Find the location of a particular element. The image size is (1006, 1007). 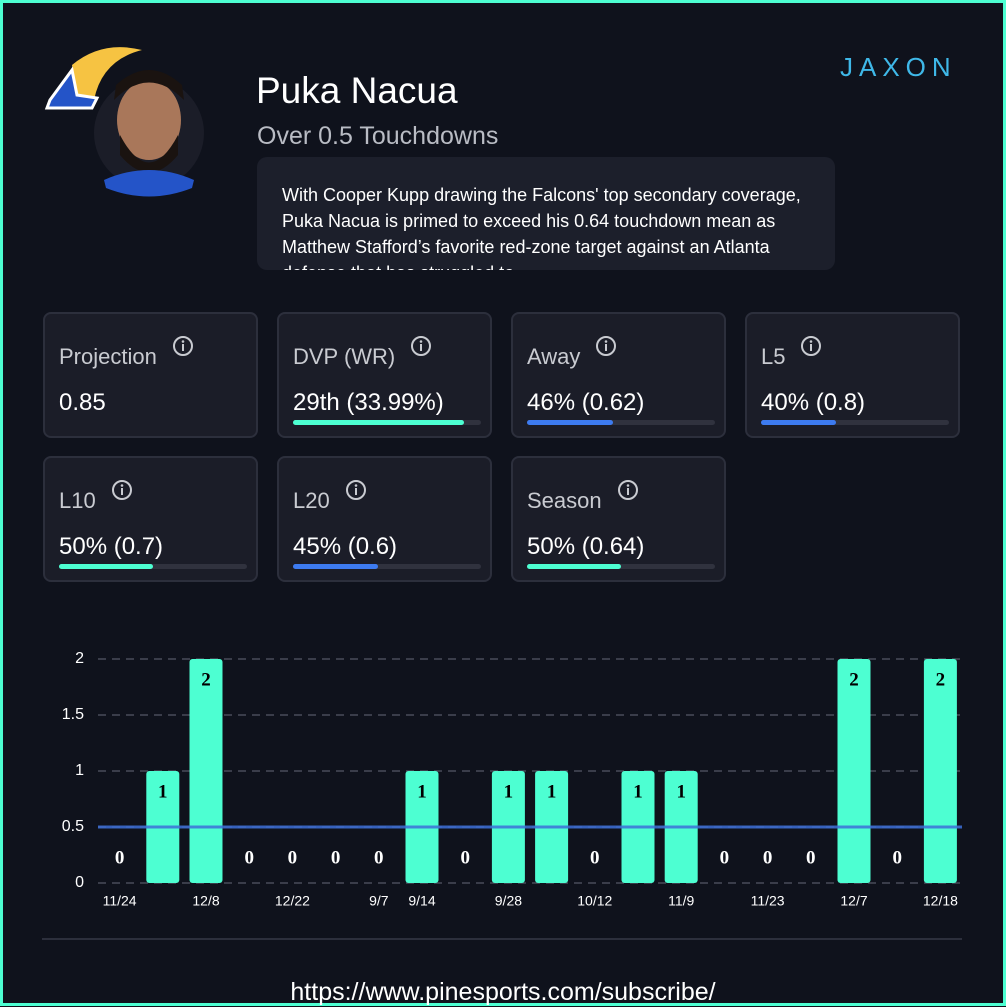

stat-card: Away 46% (0.62) is located at coordinates (618, 375).